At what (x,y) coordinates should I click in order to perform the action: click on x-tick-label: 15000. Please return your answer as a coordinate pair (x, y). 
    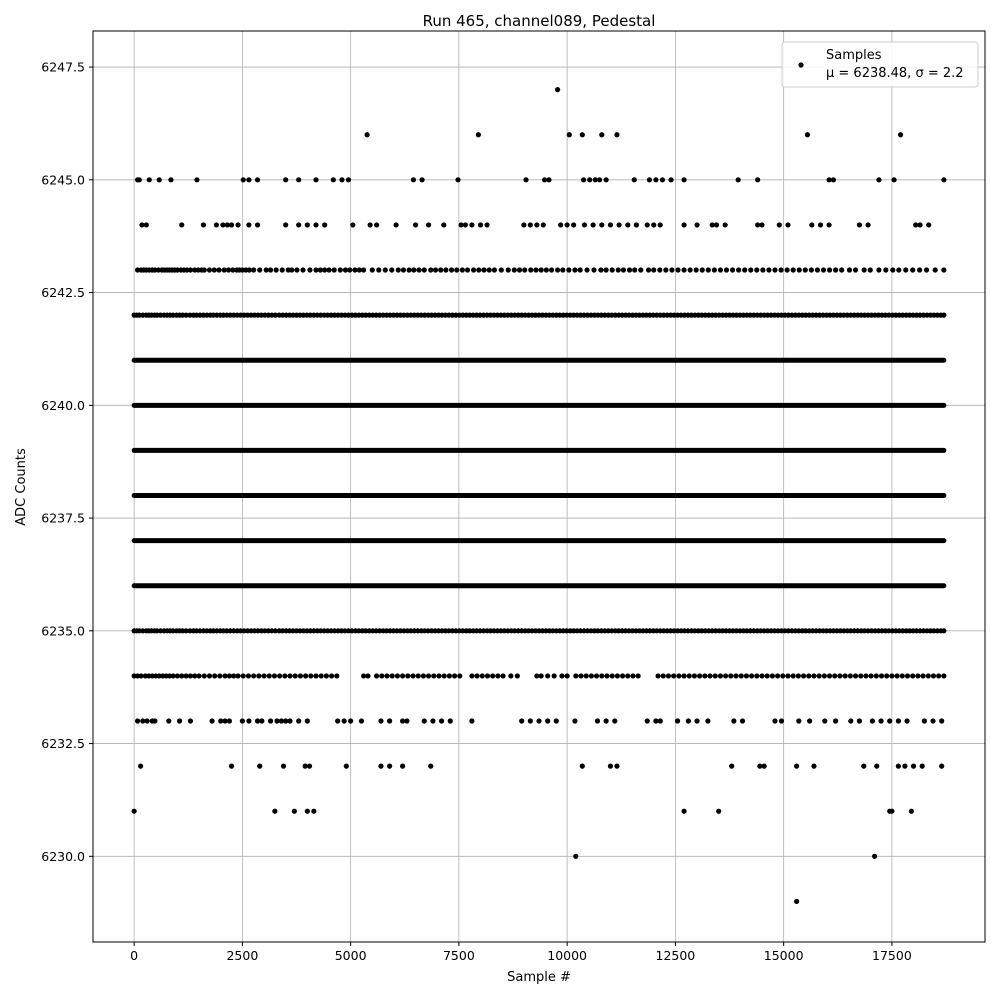
    Looking at the image, I should click on (784, 955).